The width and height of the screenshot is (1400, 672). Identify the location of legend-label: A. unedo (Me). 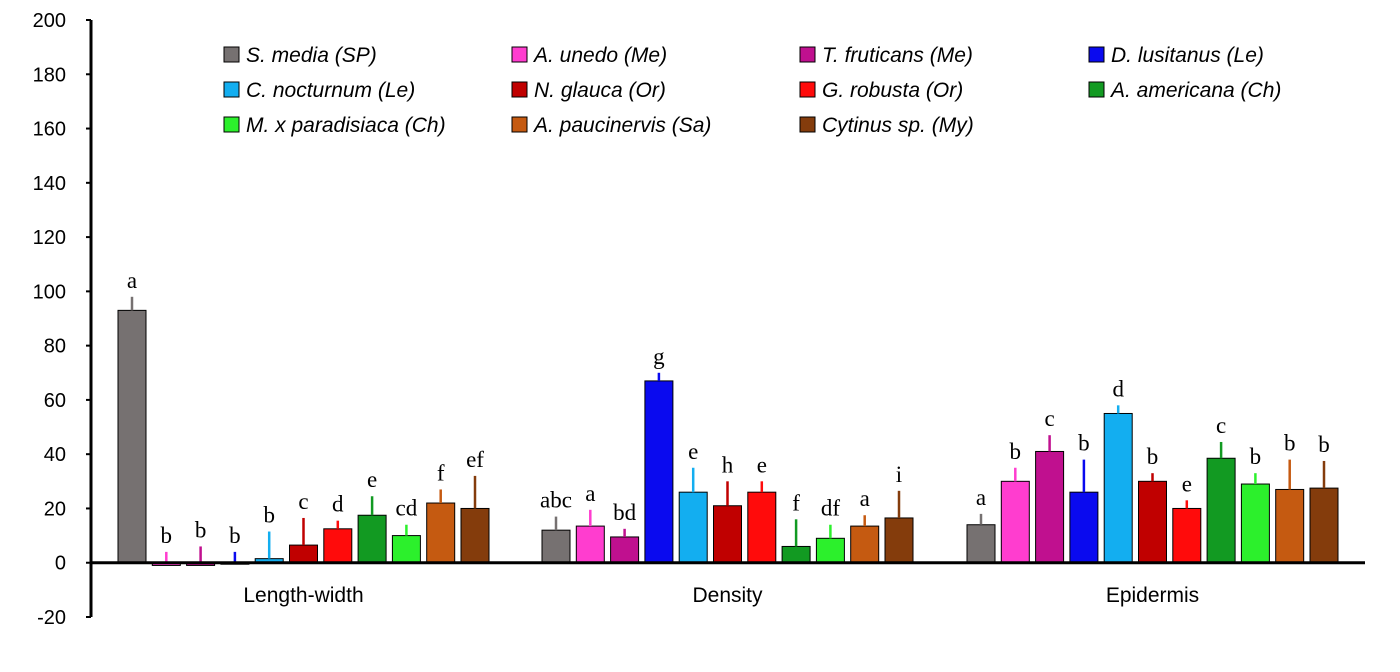
(599, 55).